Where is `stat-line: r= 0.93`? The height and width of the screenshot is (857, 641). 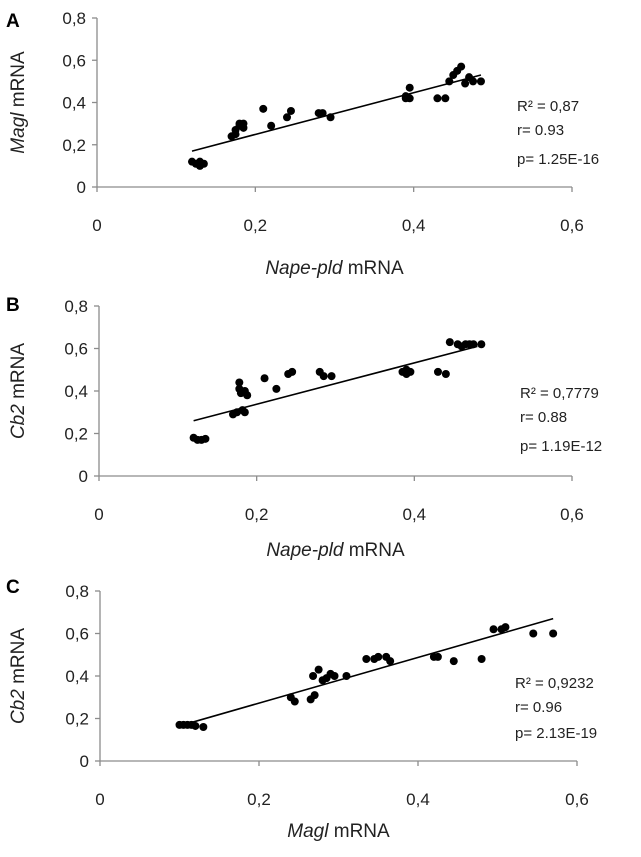 stat-line: r= 0.93 is located at coordinates (540, 130).